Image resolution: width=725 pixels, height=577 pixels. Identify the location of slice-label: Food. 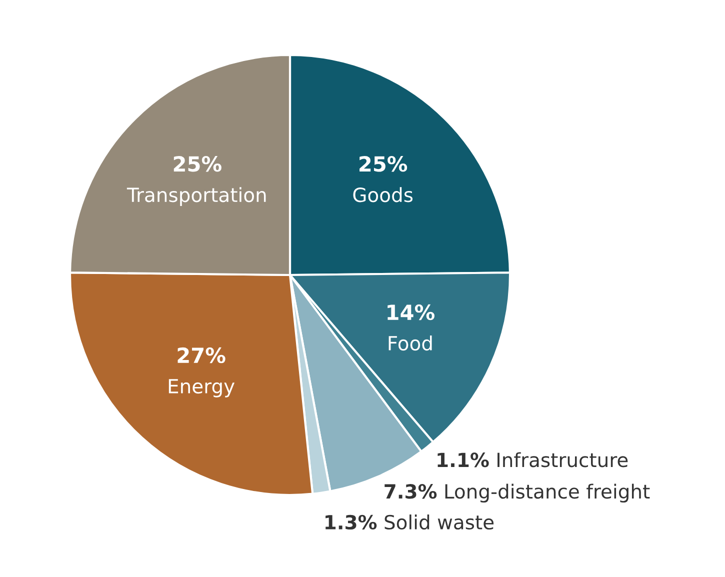
(410, 343).